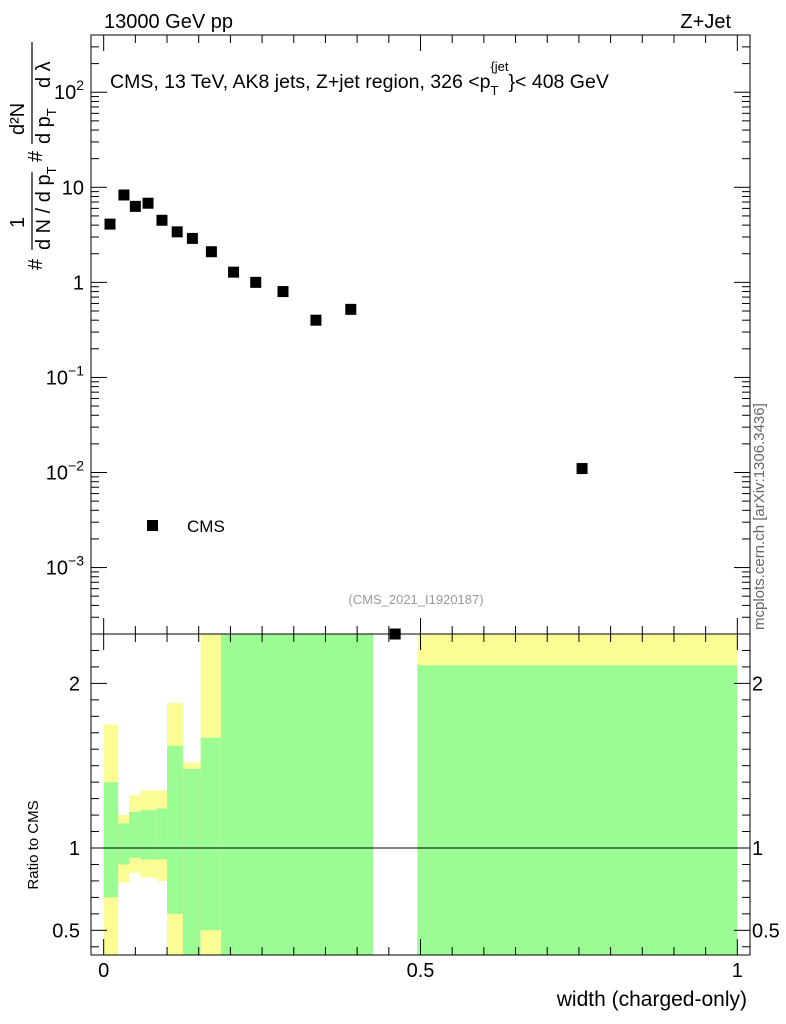  I want to click on ratio-y-tick-label-left: 0.5, so click(66, 931).